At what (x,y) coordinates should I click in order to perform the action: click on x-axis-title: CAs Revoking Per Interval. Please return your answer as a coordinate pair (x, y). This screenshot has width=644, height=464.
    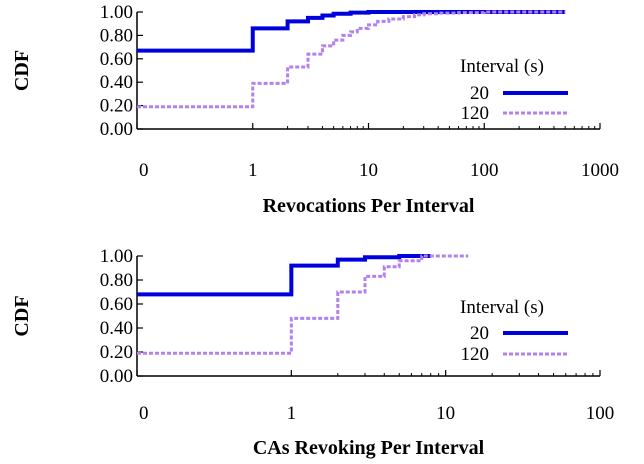
    Looking at the image, I should click on (369, 448).